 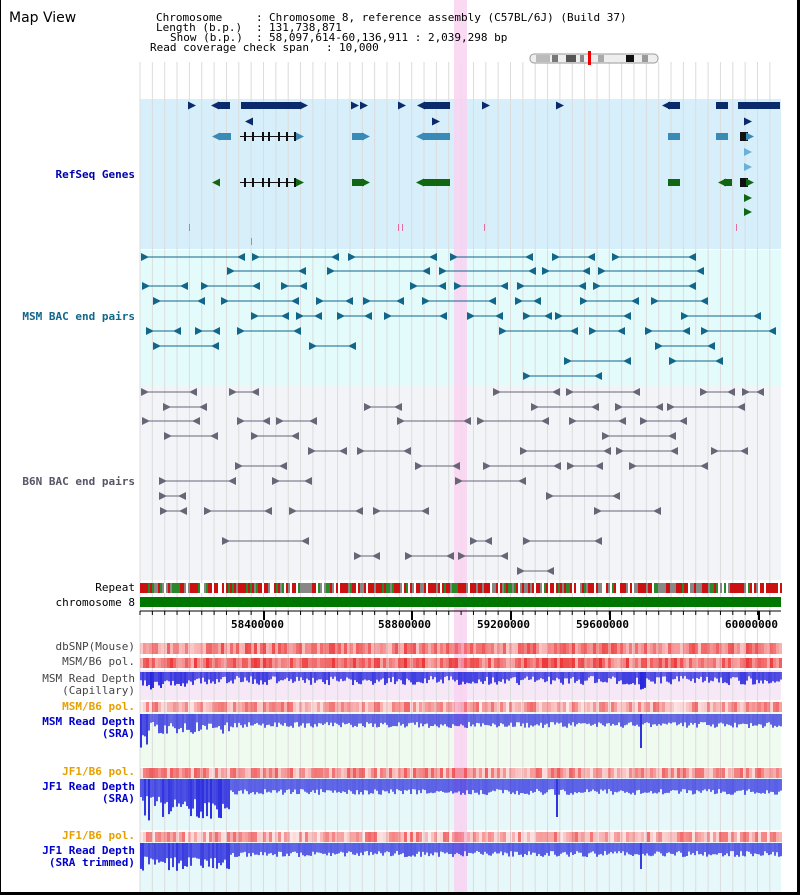 I want to click on track-label-b6n-bac: B6N BAC end pairs, so click(x=78, y=481).